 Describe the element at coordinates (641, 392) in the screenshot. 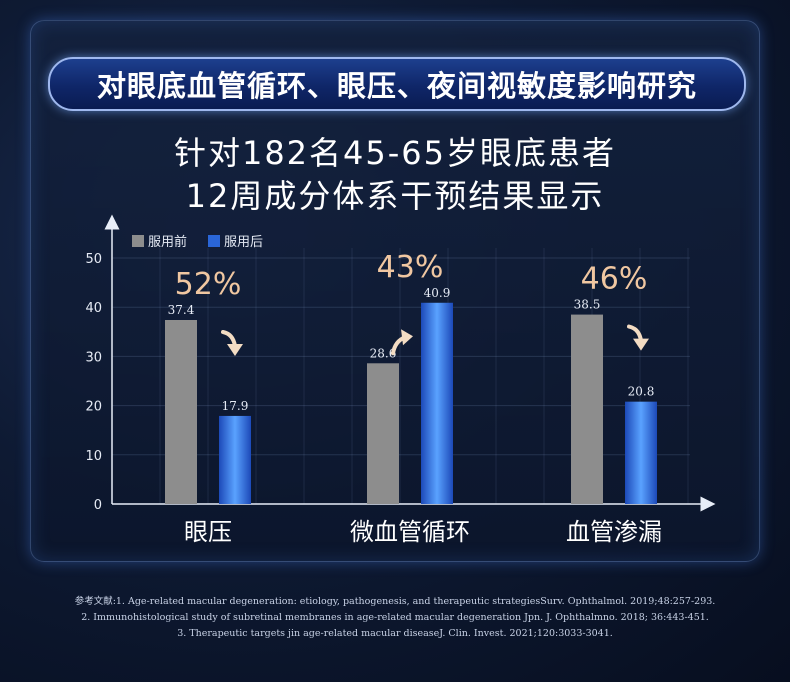

I see `bar-value-label: 20.8` at that location.